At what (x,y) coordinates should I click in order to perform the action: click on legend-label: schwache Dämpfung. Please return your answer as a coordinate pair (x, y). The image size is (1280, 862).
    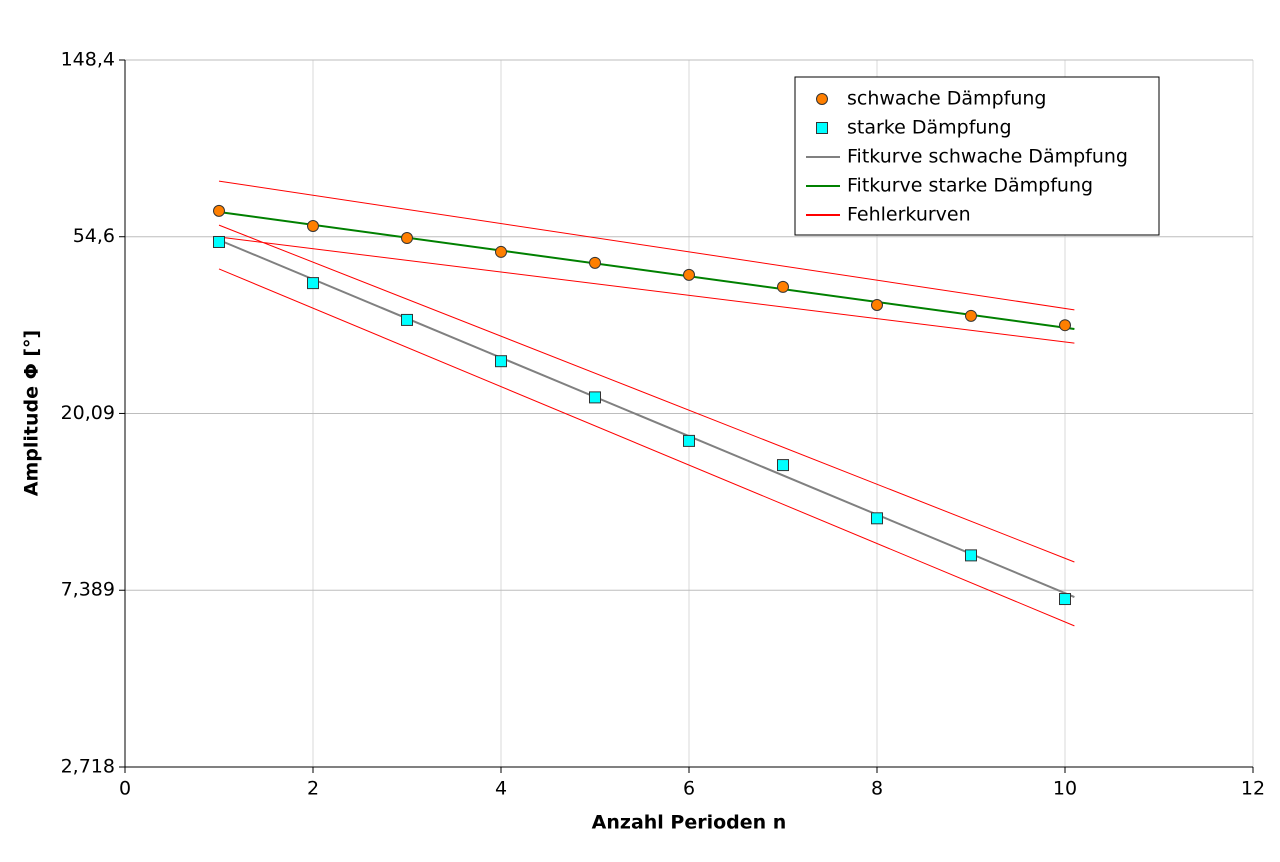
    Looking at the image, I should click on (946, 99).